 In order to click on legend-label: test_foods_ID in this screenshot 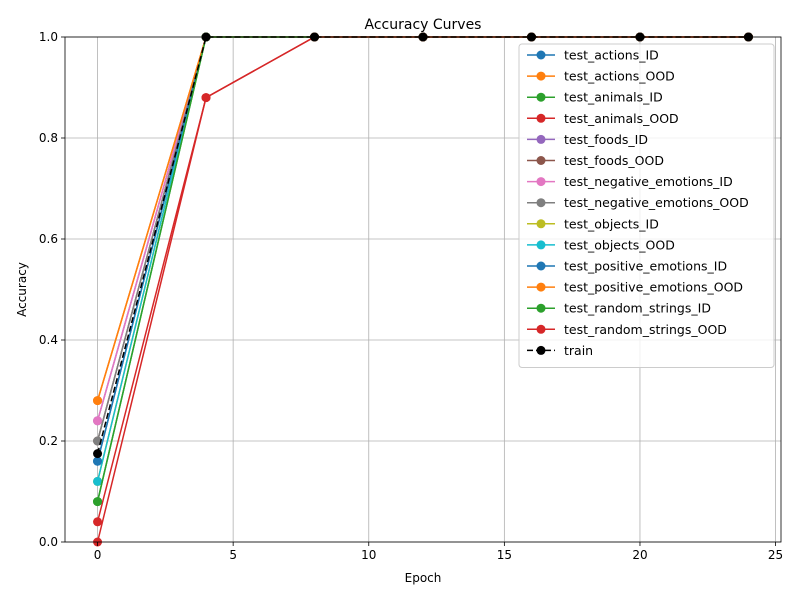, I will do `click(606, 139)`.